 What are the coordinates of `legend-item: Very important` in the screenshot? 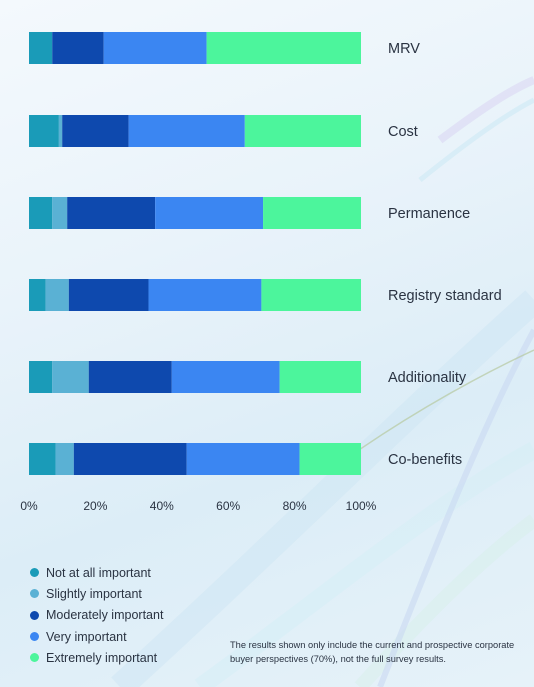 It's located at (96, 636).